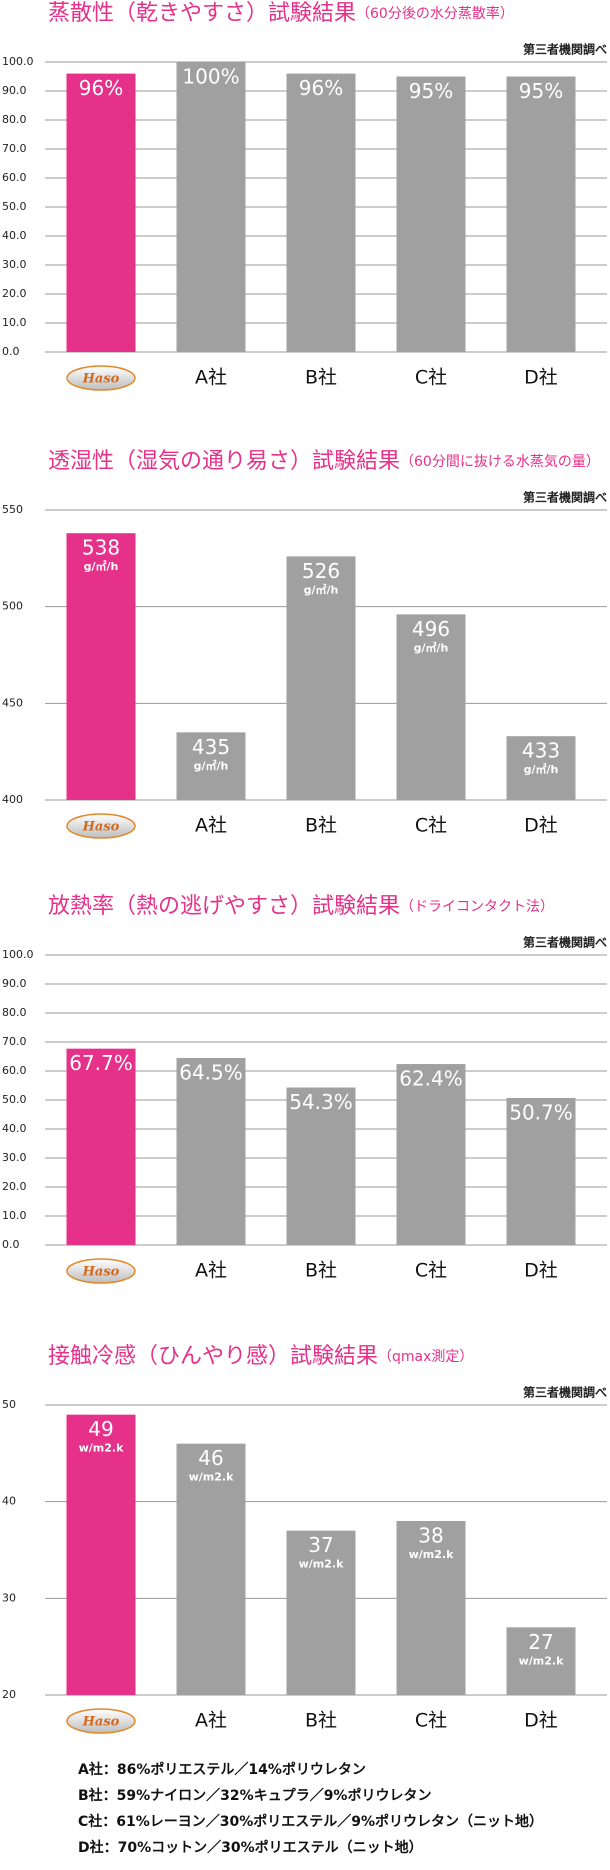 The image size is (610, 1870). Describe the element at coordinates (222, 1769) in the screenshot. I see `note: A社：86%ポリエステル／14%ポリウレタン` at that location.